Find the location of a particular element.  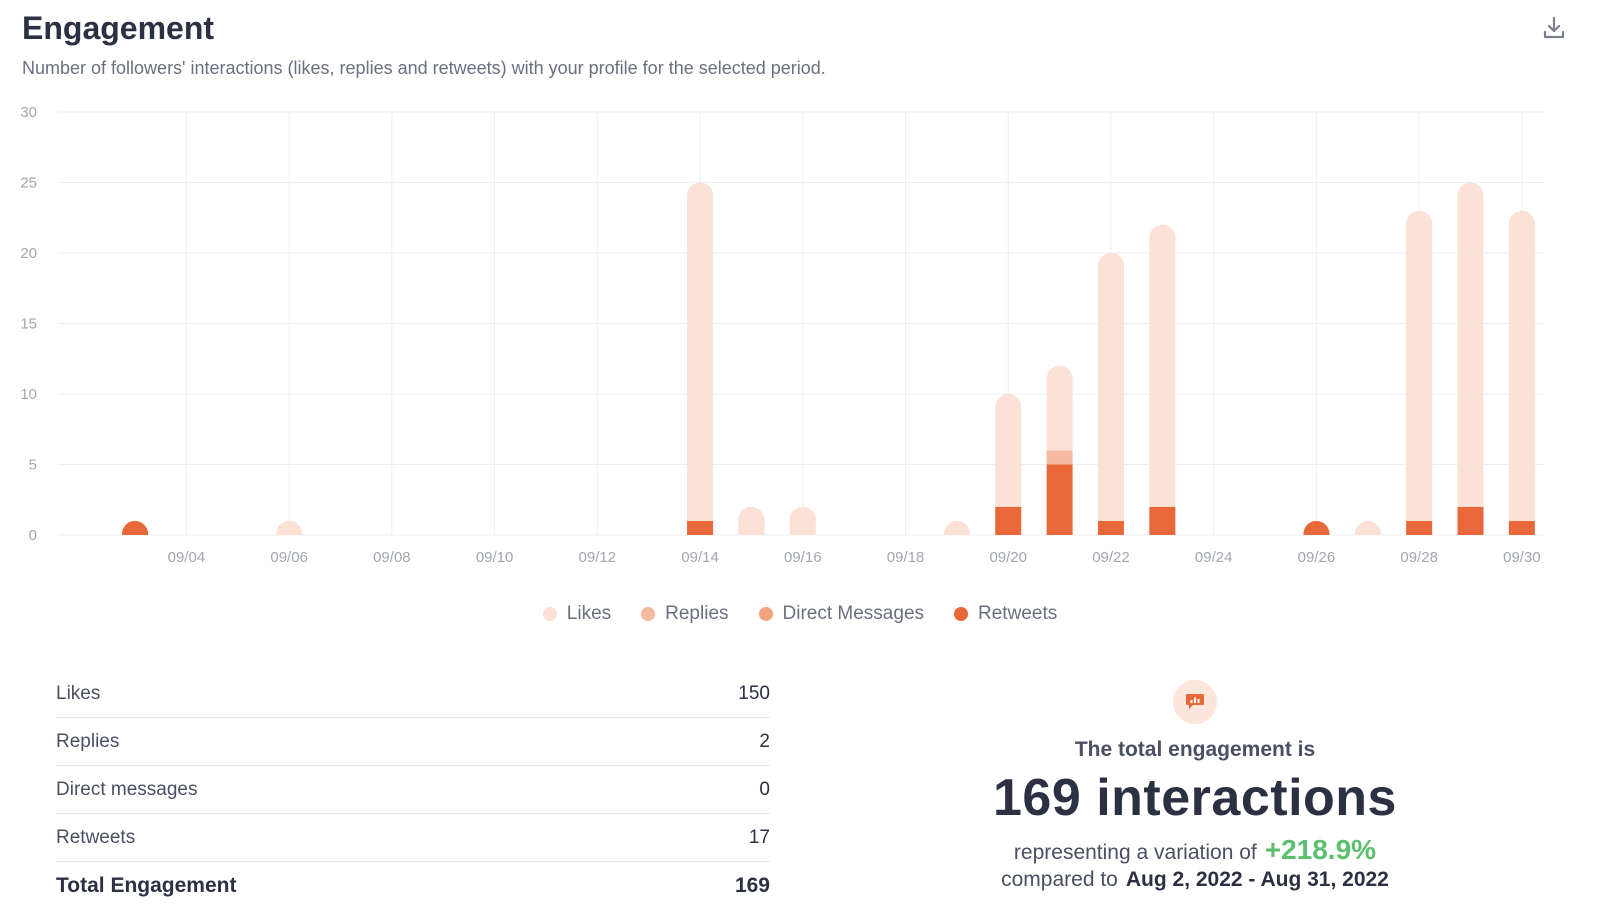

download-icon is located at coordinates (1554, 28).